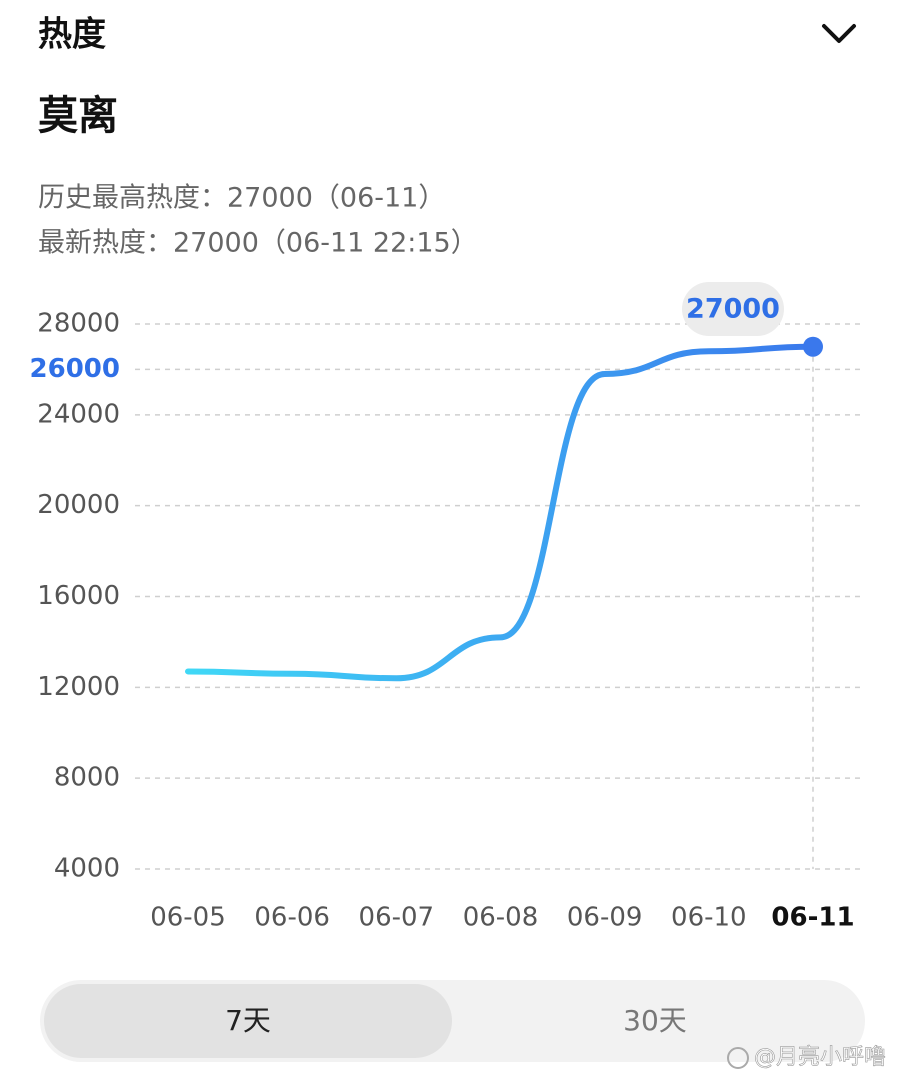 Image resolution: width=904 pixels, height=1084 pixels. What do you see at coordinates (738, 1058) in the screenshot?
I see `watermark-icon` at bounding box center [738, 1058].